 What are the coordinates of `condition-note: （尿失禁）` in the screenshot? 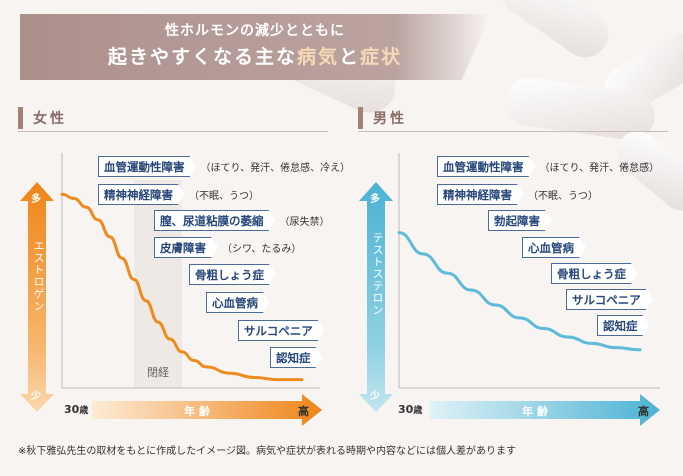 It's located at (304, 222).